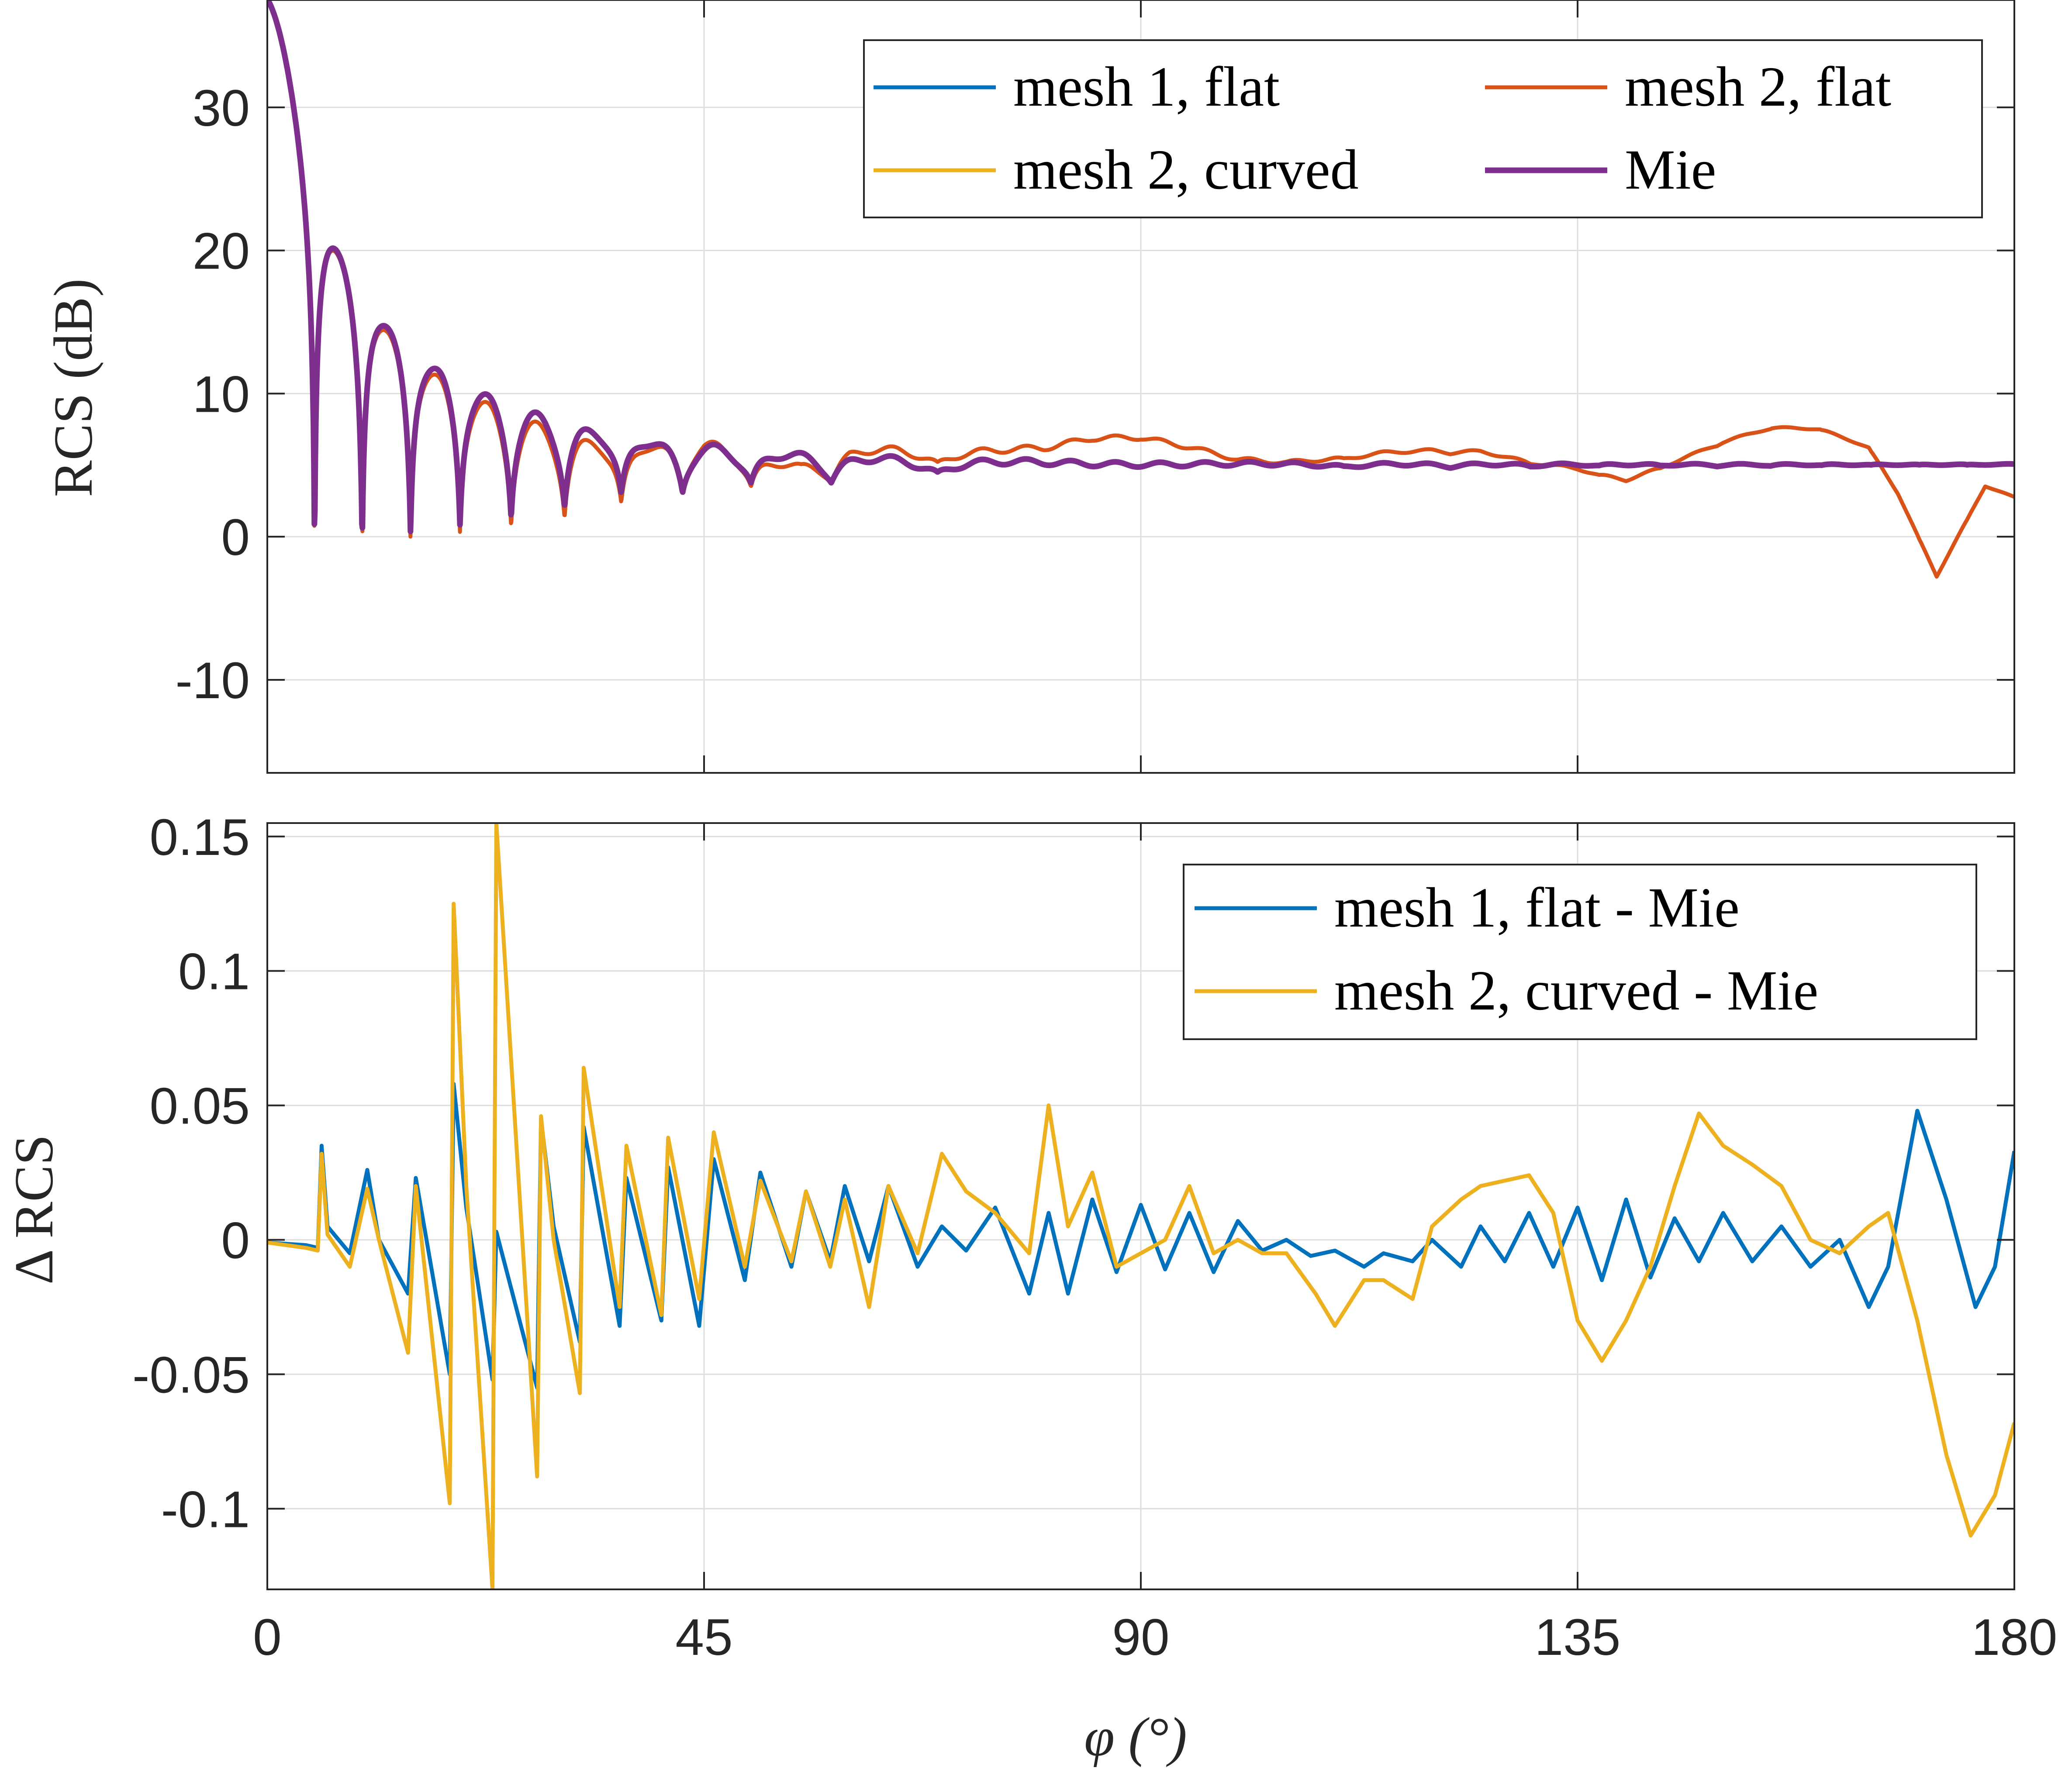 This screenshot has width=2072, height=1778. I want to click on x-tick-label: 0, so click(267, 1638).